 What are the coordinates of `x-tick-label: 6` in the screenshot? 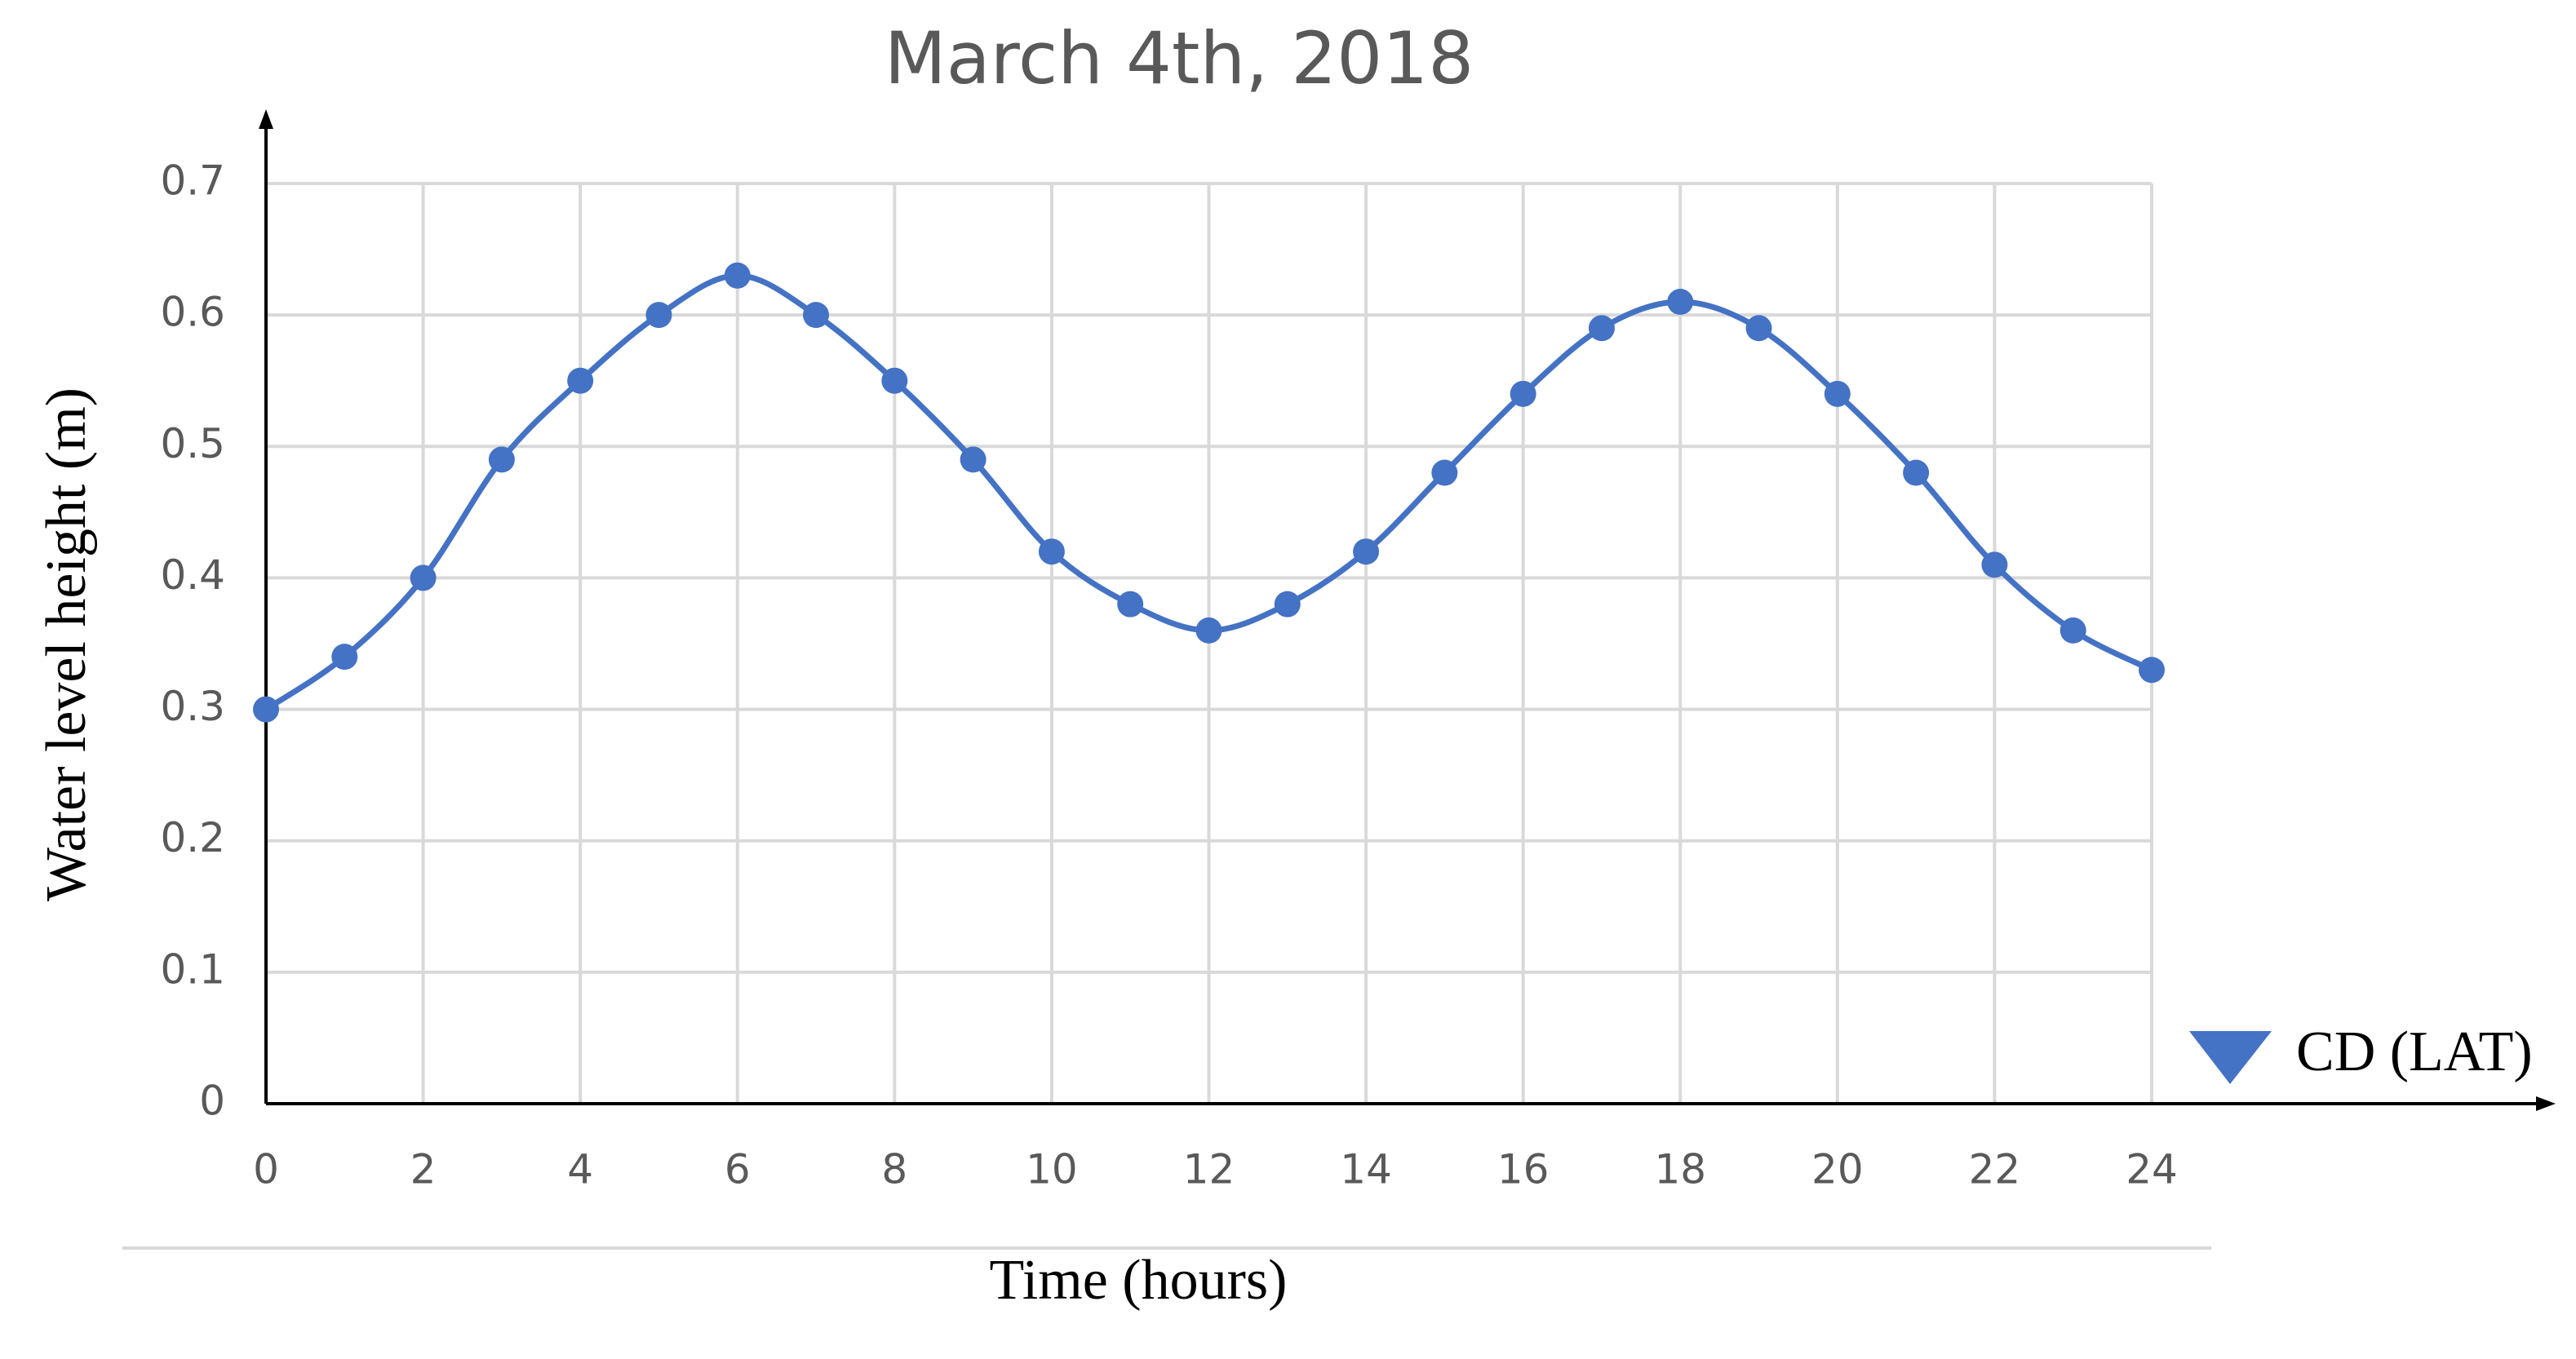 It's located at (738, 1169).